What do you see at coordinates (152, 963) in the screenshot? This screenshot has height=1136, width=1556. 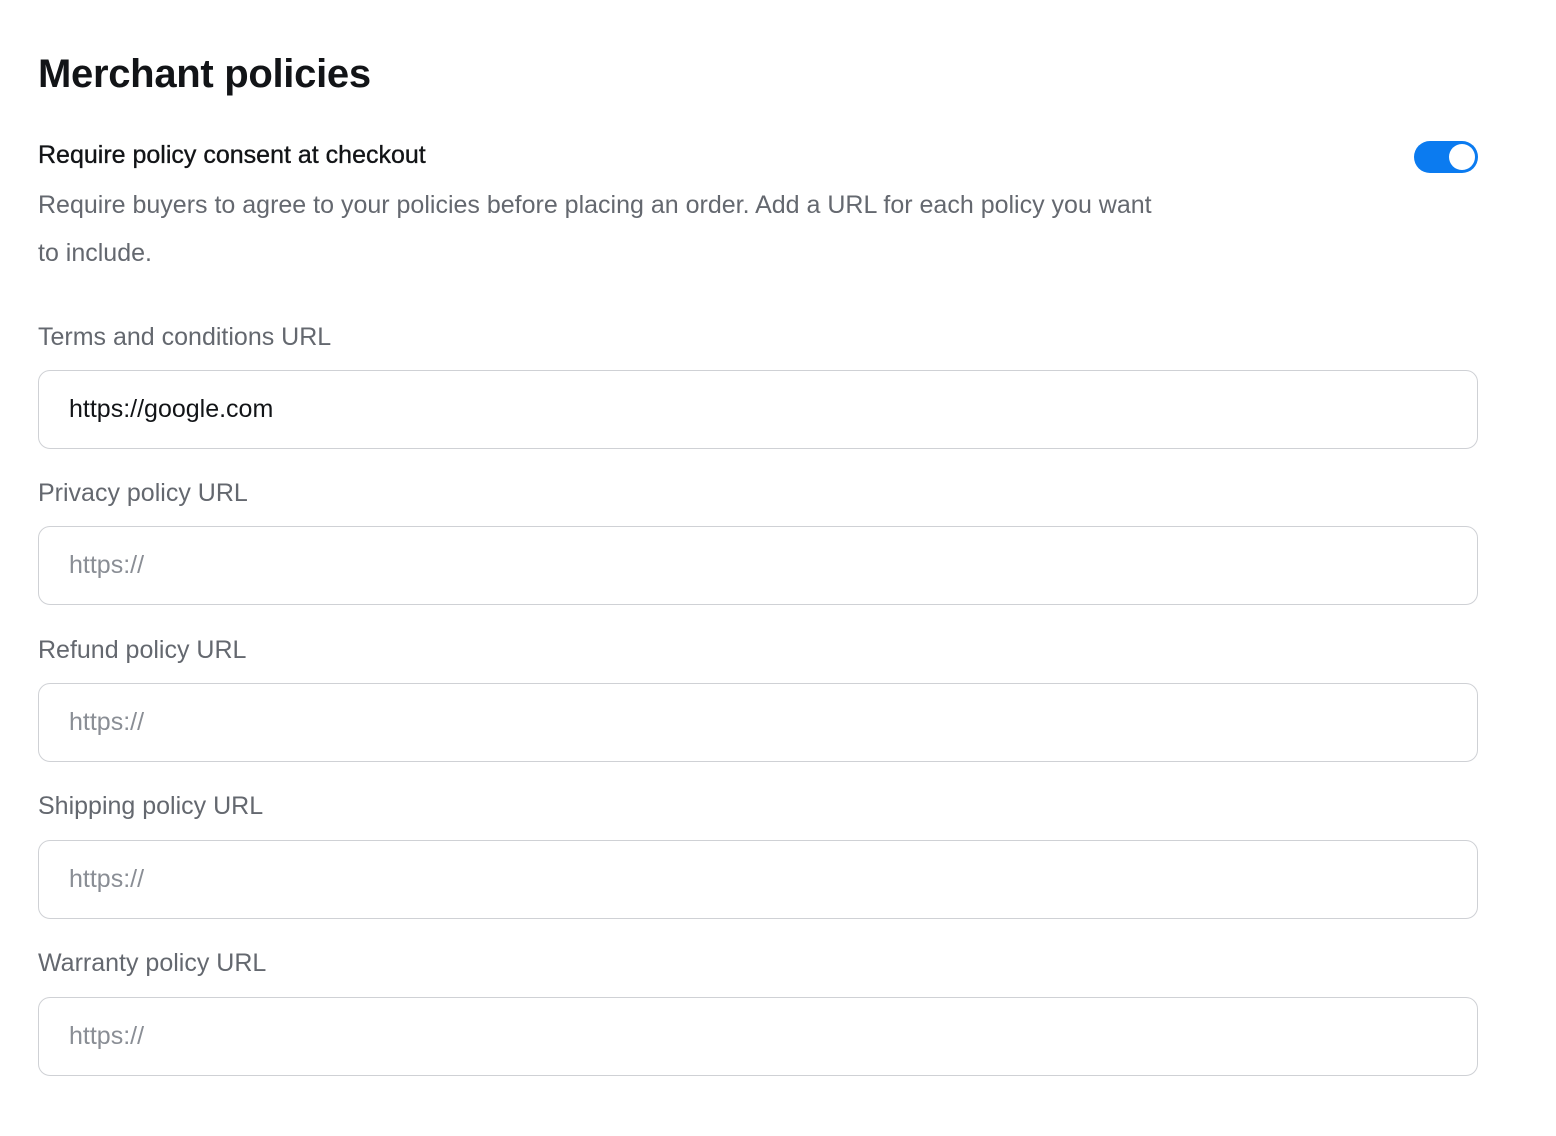 I see `warranty-url-label: Warranty policy URL` at bounding box center [152, 963].